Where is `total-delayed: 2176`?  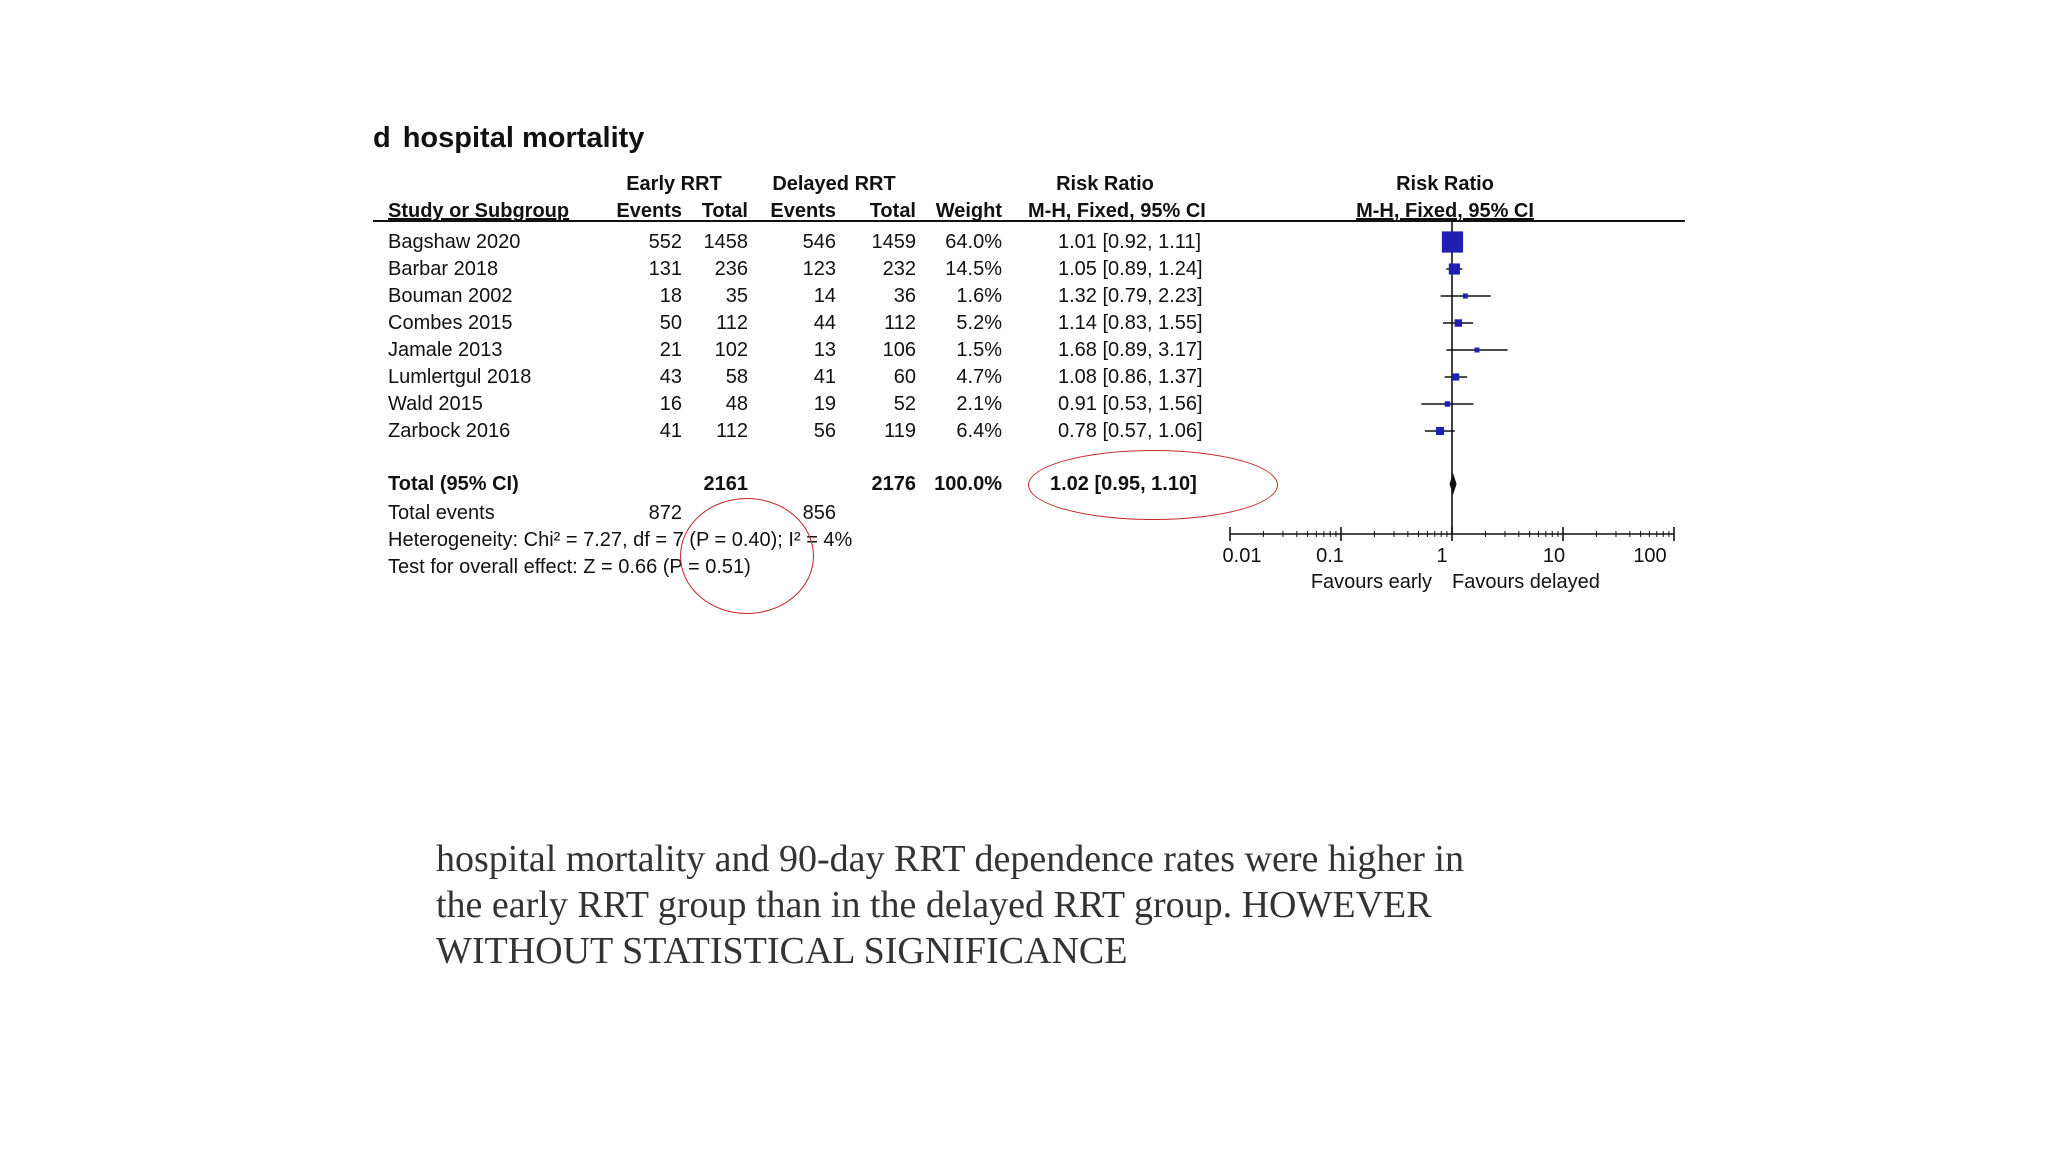
total-delayed: 2176 is located at coordinates (894, 484).